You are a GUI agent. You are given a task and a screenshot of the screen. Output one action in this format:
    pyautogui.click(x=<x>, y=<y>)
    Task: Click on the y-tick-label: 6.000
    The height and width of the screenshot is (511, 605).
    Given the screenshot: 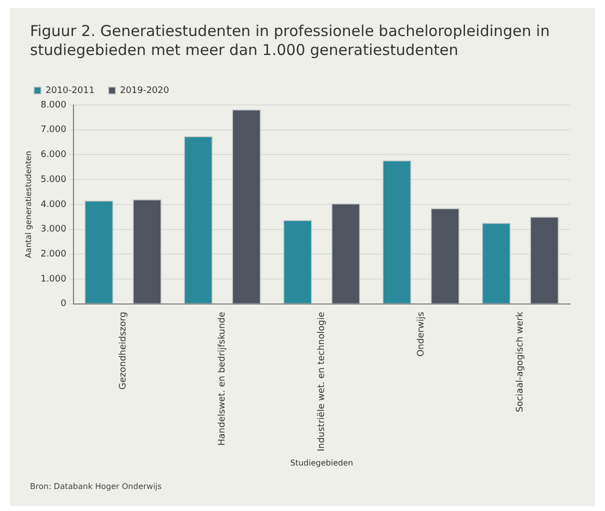 What is the action you would take?
    pyautogui.click(x=53, y=155)
    